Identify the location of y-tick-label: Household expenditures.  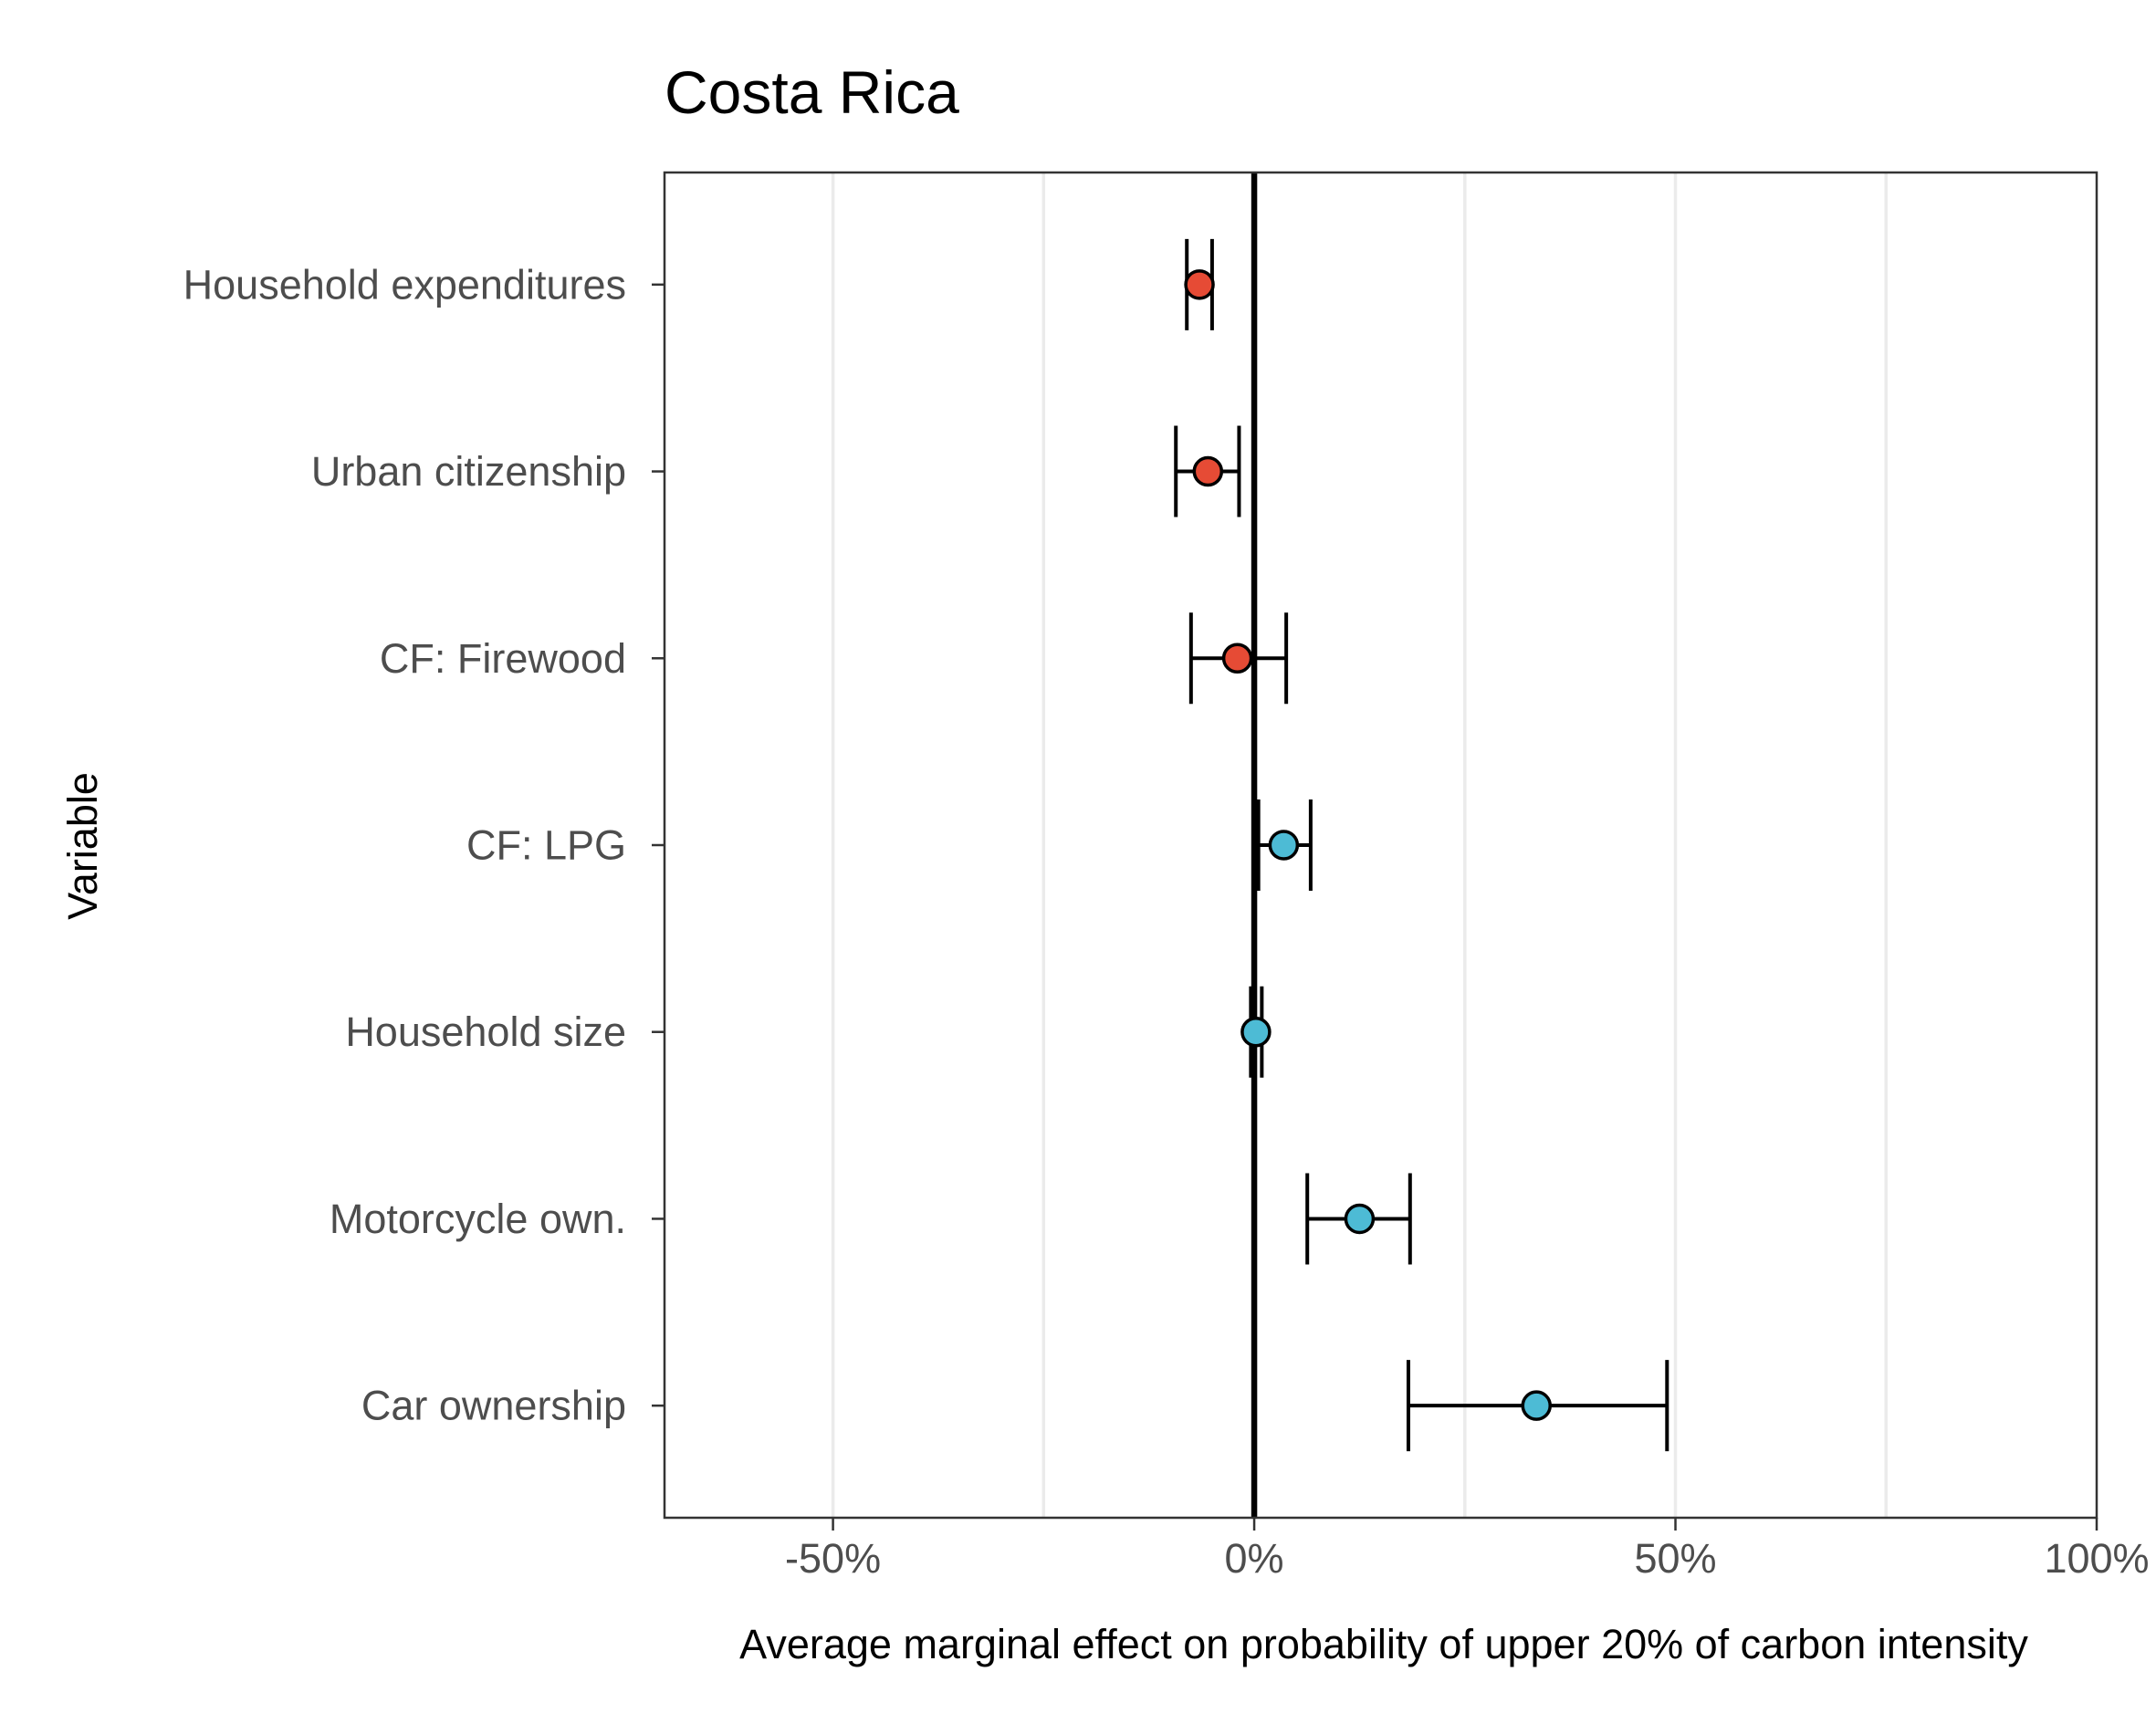
(405, 285).